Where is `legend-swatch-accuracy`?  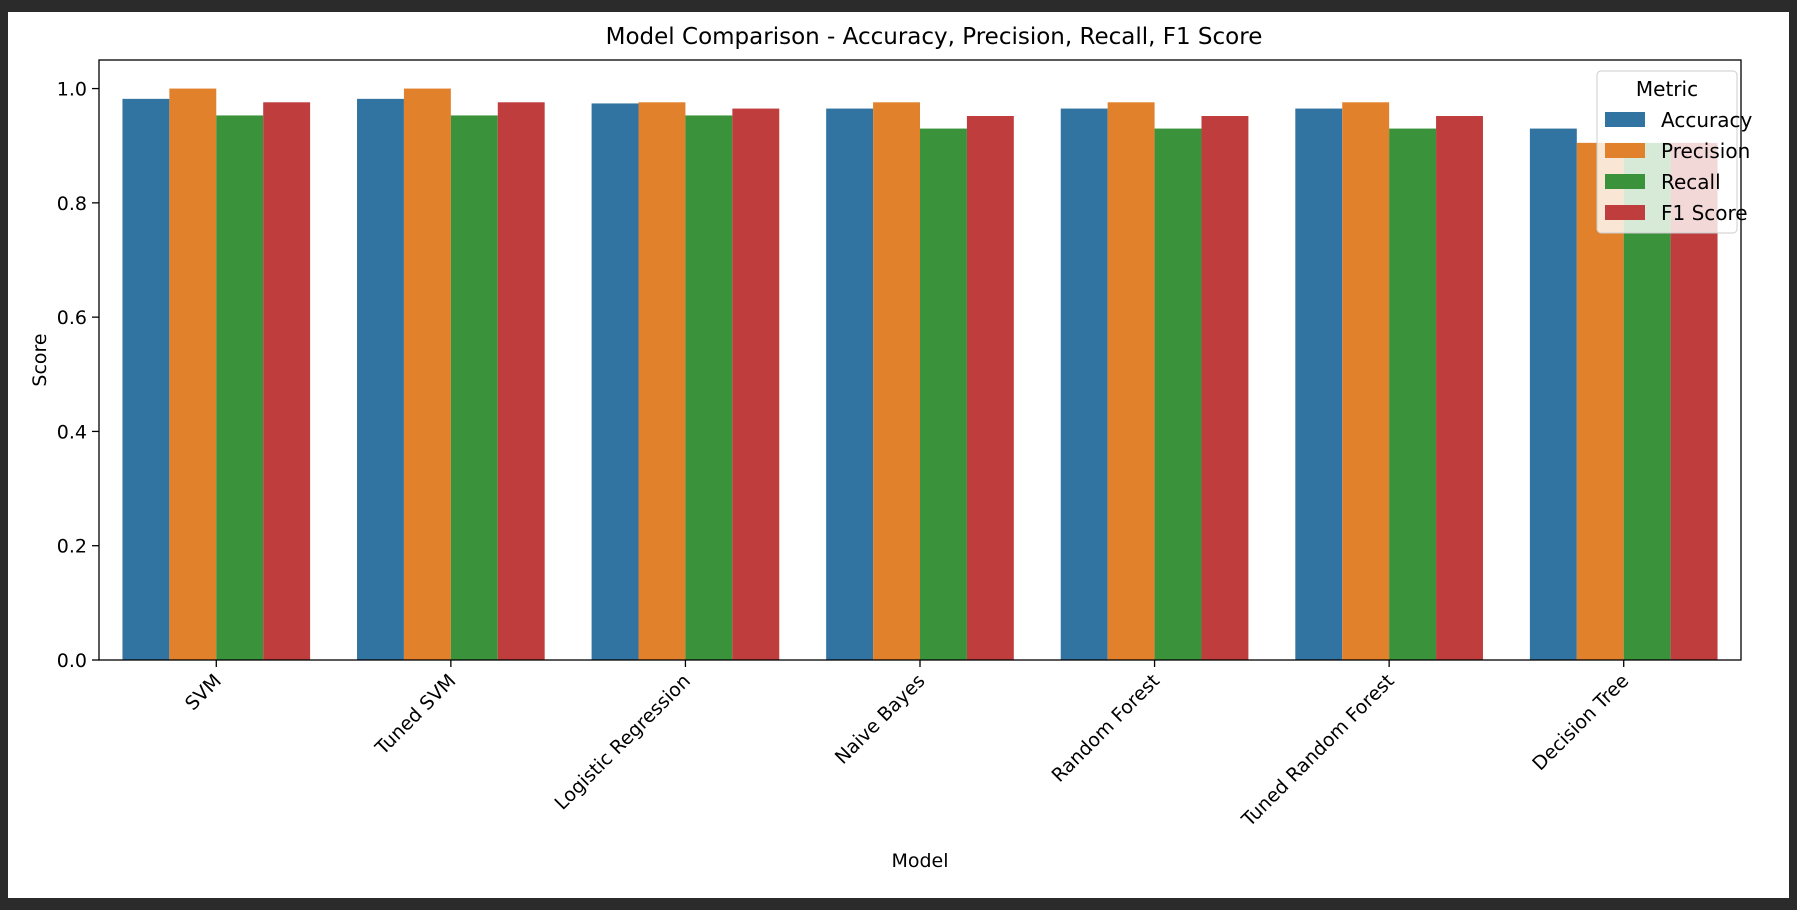 legend-swatch-accuracy is located at coordinates (1625, 119).